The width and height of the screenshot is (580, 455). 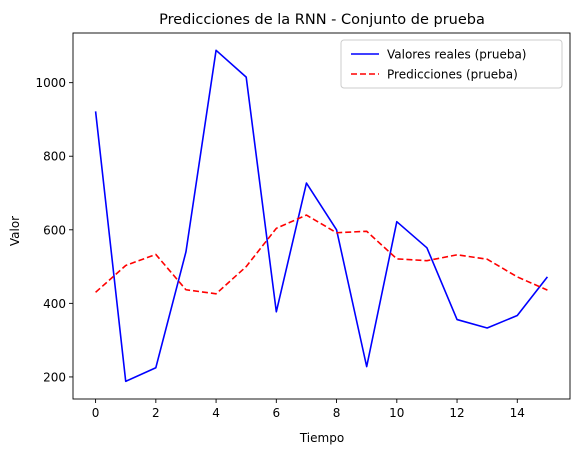 I want to click on x-axis-label: Tiempo, so click(x=321, y=438).